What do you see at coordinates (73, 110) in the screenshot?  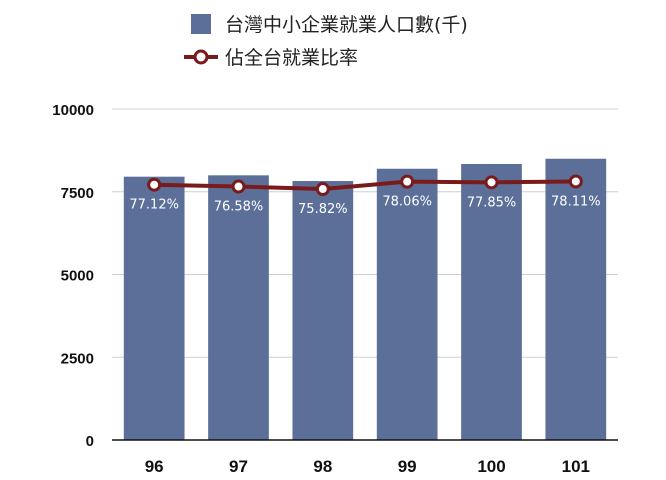 I see `y-tick-label: 10000` at bounding box center [73, 110].